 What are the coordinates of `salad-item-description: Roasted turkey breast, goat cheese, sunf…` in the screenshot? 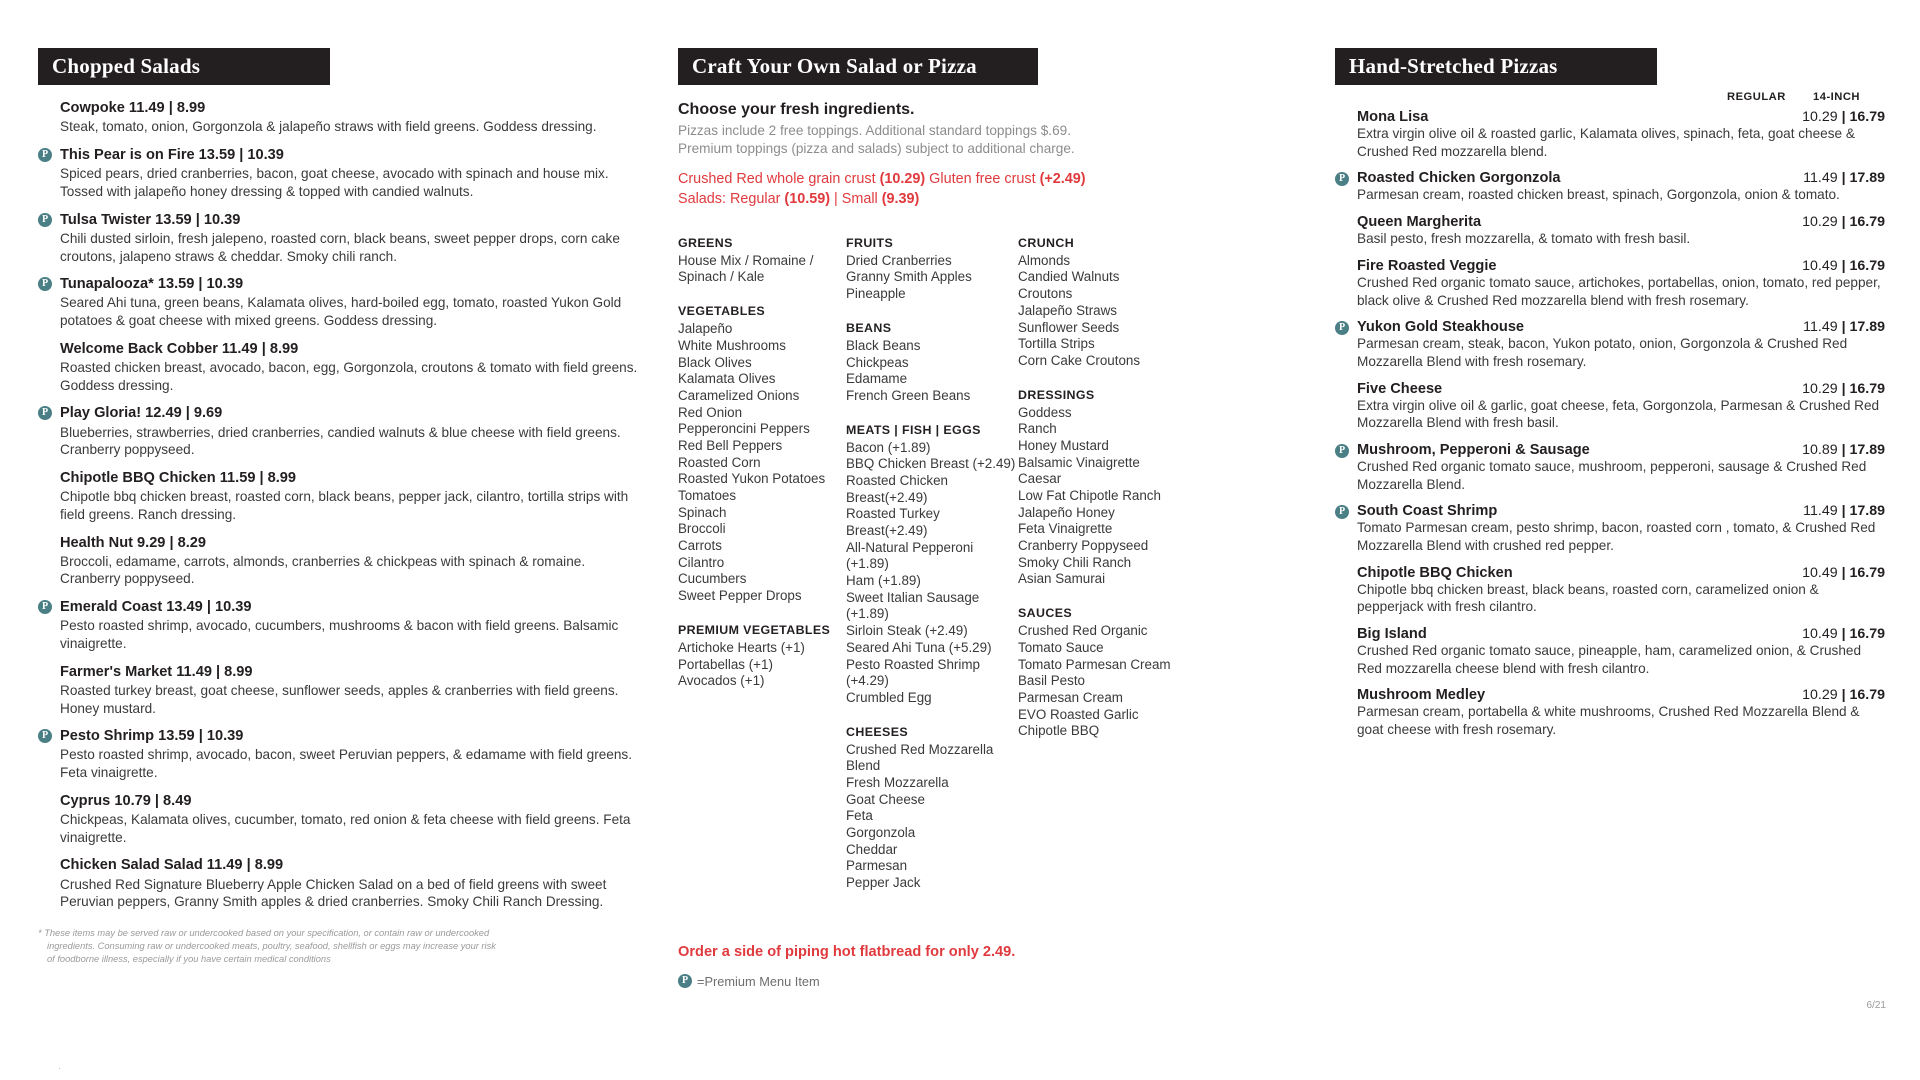 It's located at (339, 699).